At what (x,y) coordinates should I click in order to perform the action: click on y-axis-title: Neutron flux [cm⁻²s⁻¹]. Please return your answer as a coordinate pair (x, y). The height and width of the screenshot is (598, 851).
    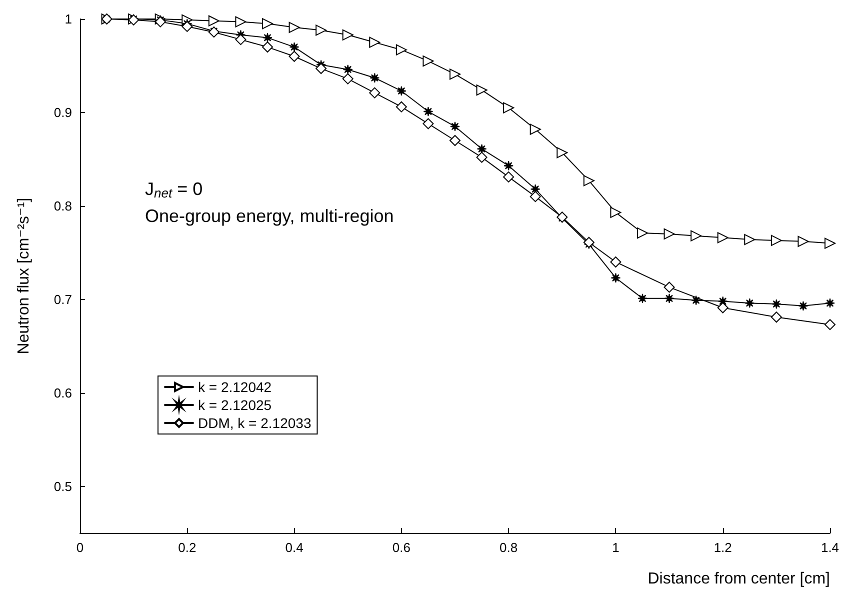
    Looking at the image, I should click on (24, 276).